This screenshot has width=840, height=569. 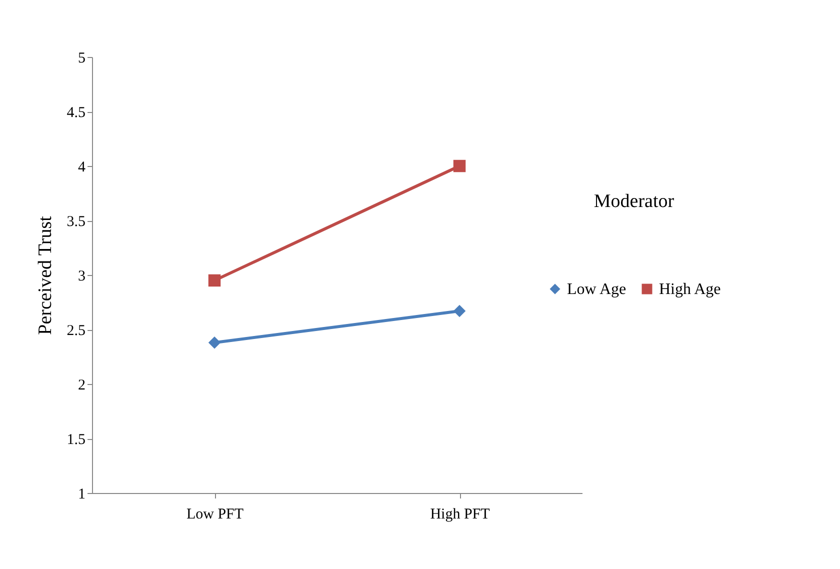 I want to click on y-tick-label: 3.5, so click(x=76, y=222).